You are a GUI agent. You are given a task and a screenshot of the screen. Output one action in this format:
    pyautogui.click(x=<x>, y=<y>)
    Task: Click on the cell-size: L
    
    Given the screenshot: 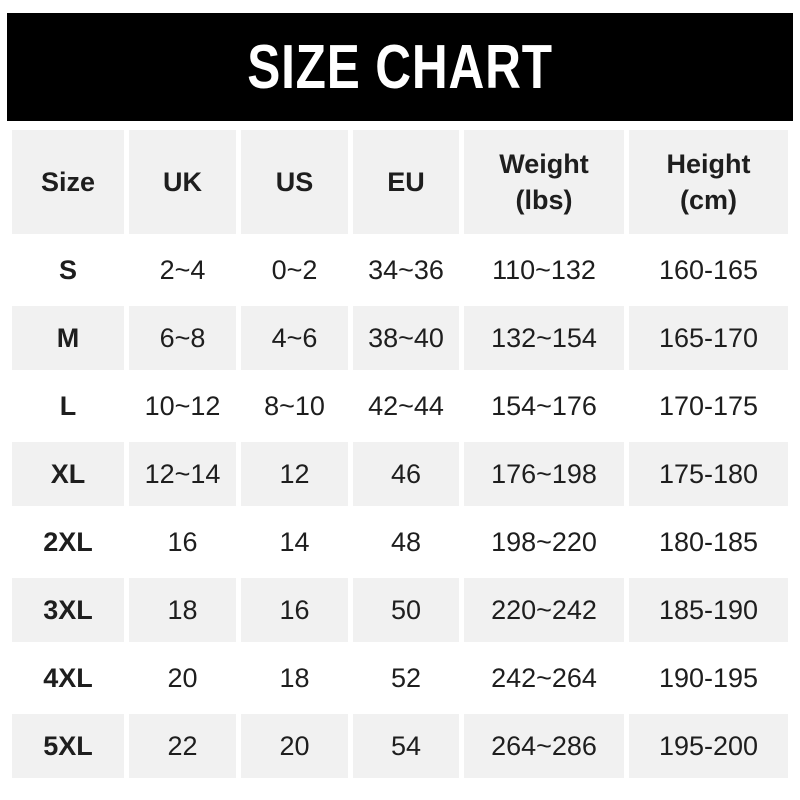 What is the action you would take?
    pyautogui.click(x=68, y=406)
    